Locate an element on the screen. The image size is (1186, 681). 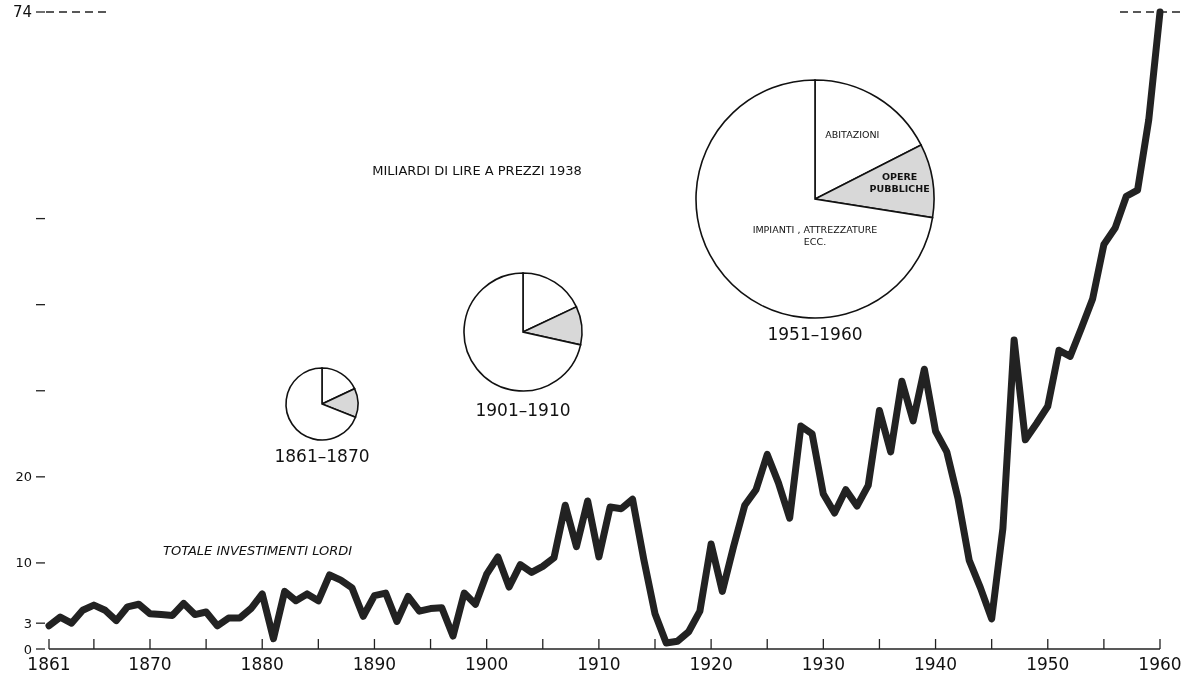
x-tick-label: 1910 is located at coordinates (599, 664).